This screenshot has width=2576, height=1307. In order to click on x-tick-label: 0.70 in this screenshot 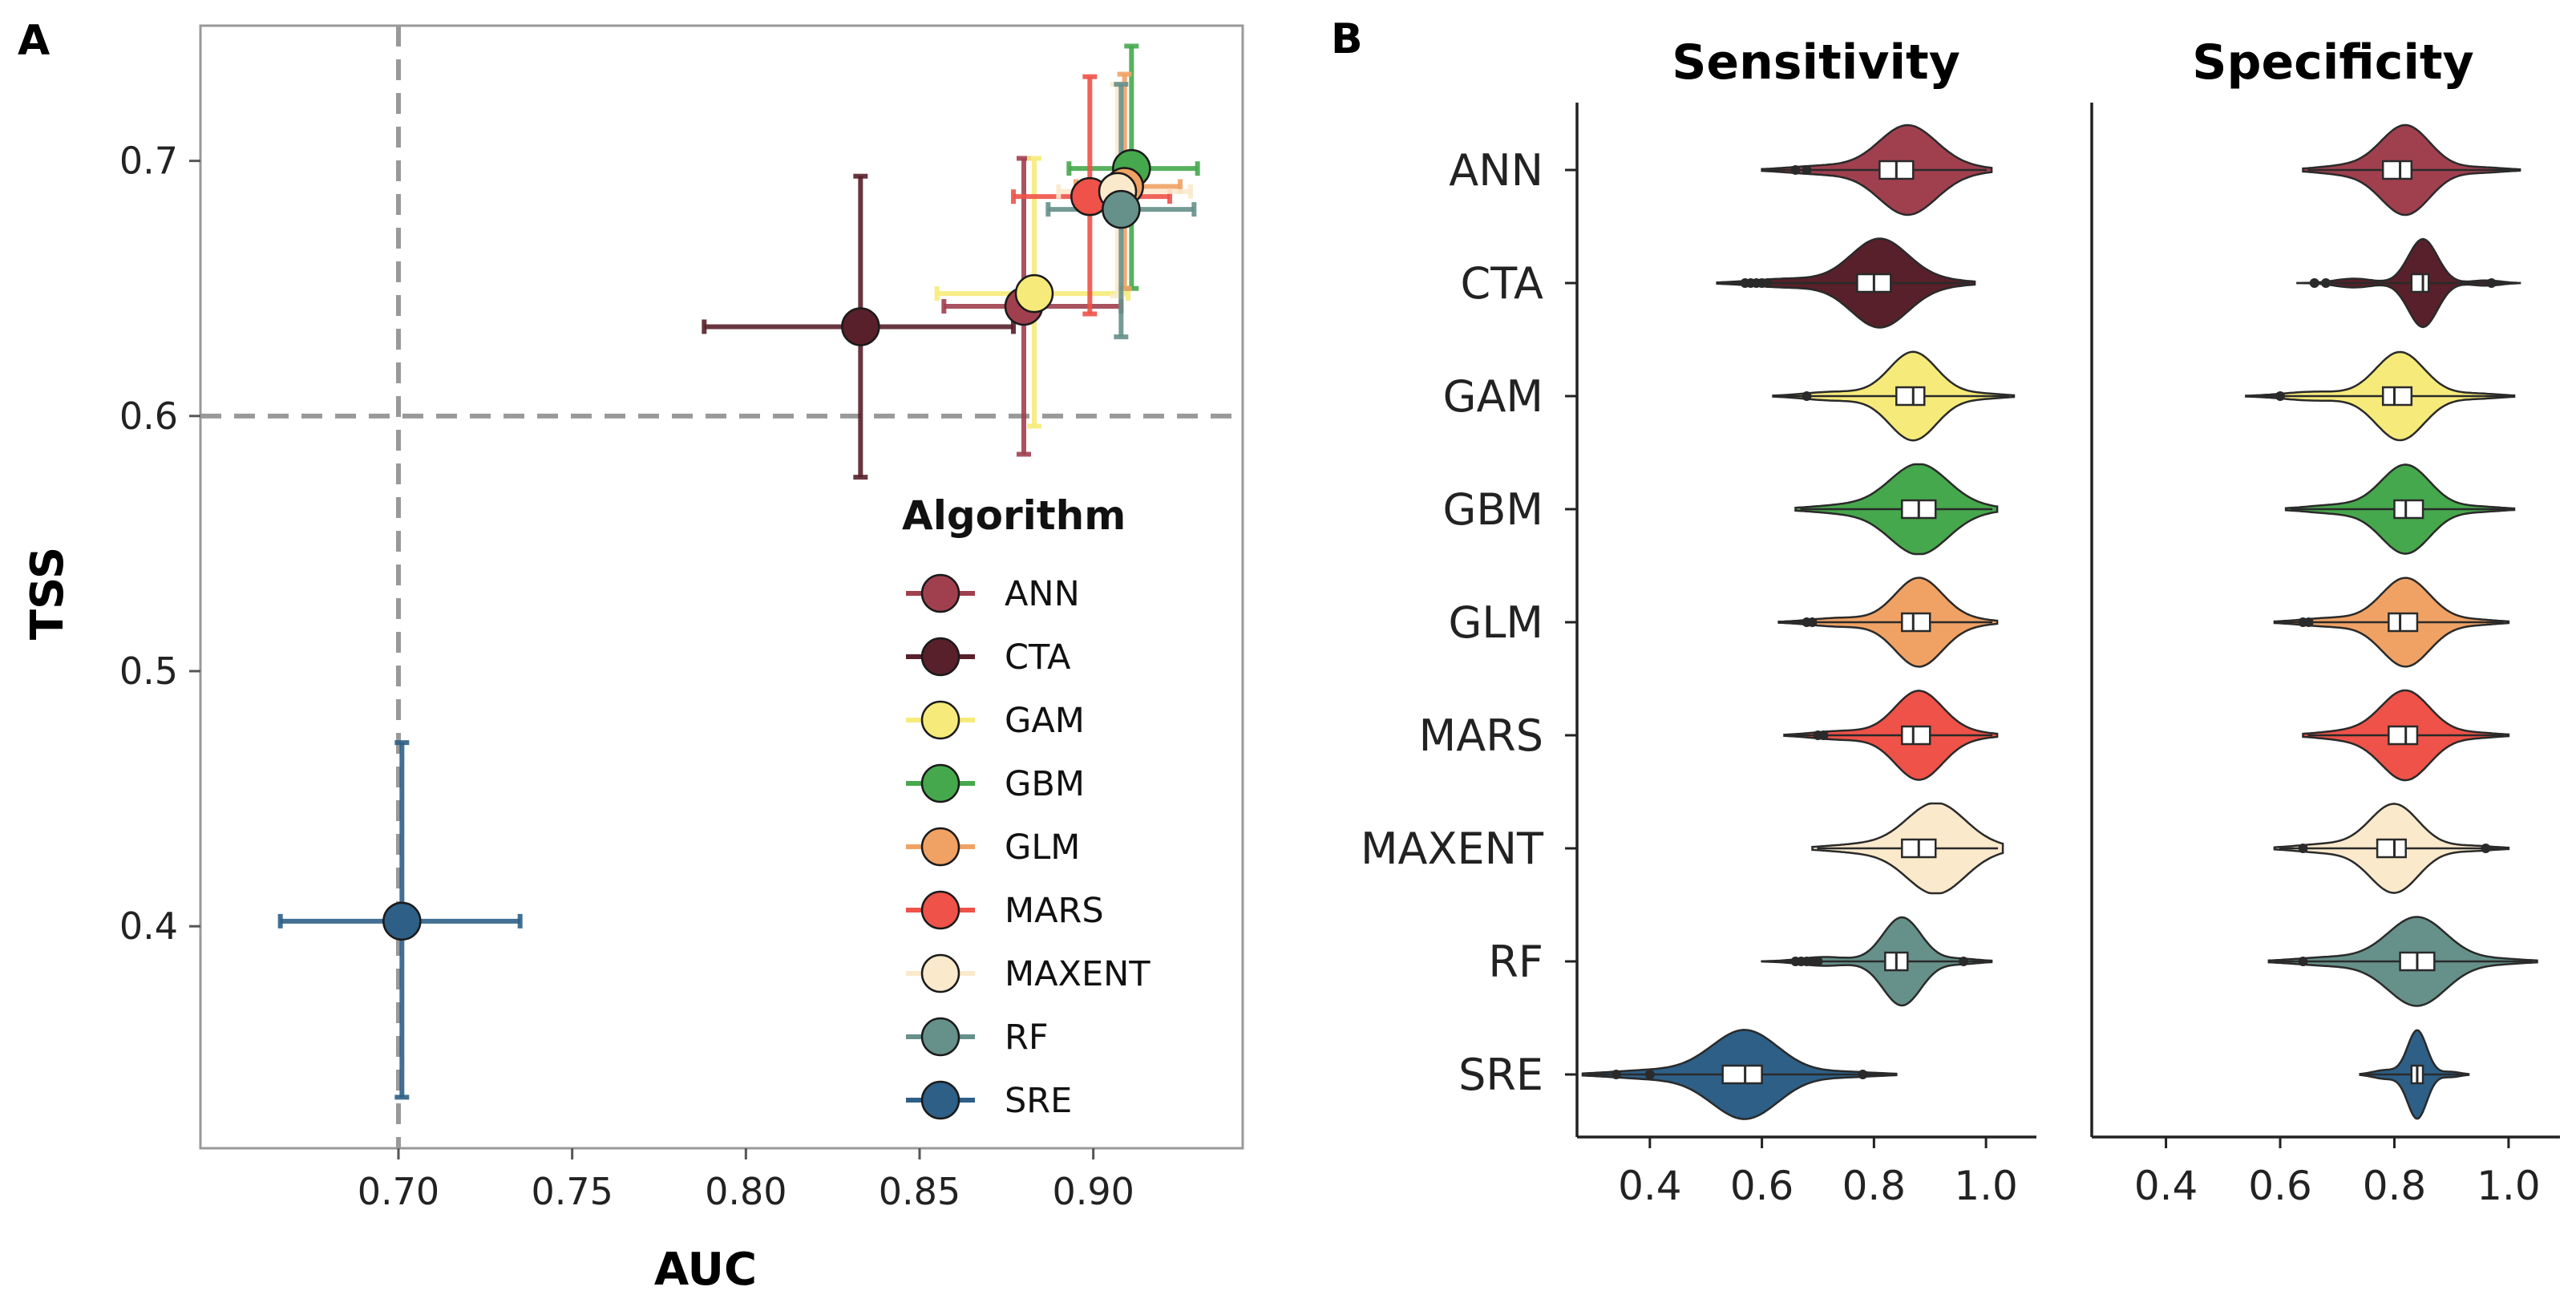, I will do `click(398, 1191)`.